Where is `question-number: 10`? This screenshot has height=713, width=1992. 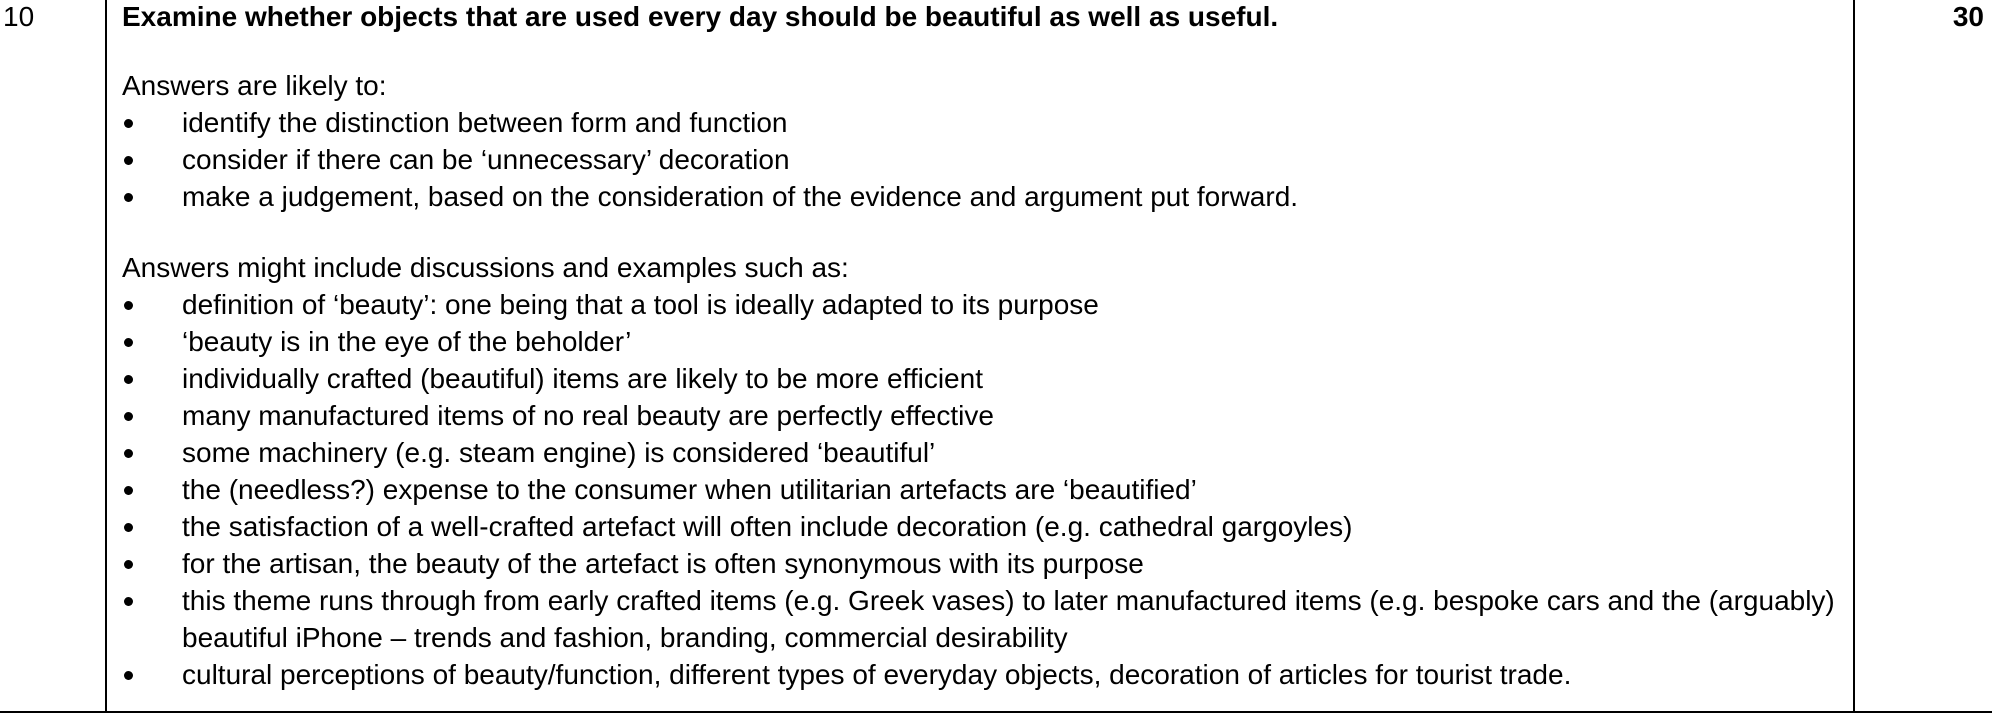
question-number: 10 is located at coordinates (19, 16).